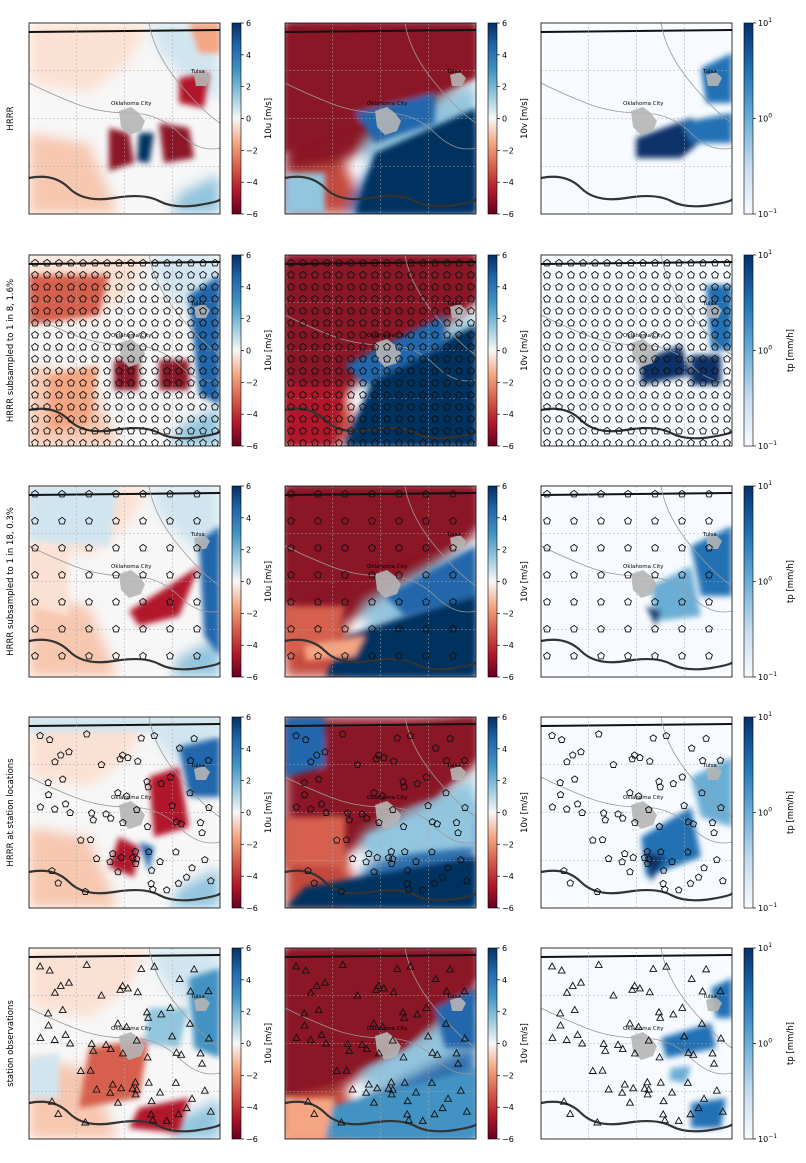 The image size is (806, 1163). What do you see at coordinates (11, 812) in the screenshot?
I see `row-label: HRRR at station locations` at bounding box center [11, 812].